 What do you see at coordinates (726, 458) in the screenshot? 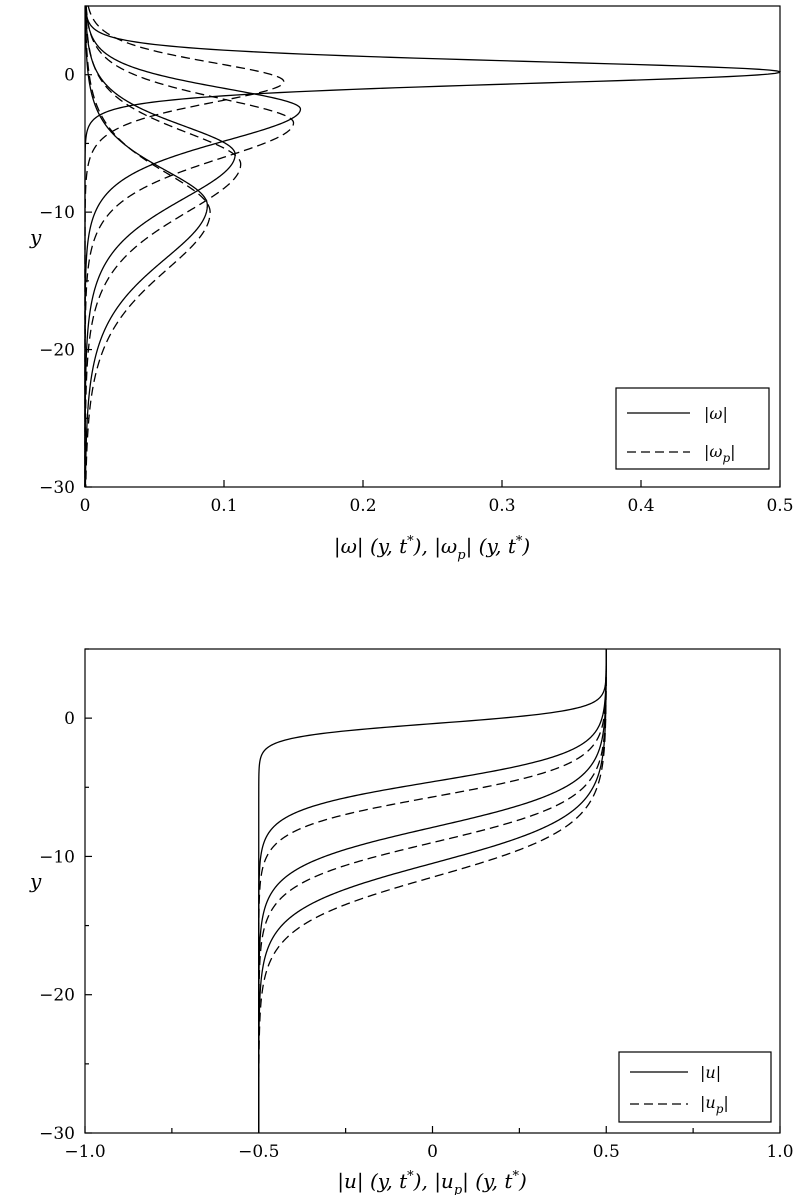
I see `legend-omega-p-sub: p` at bounding box center [726, 458].